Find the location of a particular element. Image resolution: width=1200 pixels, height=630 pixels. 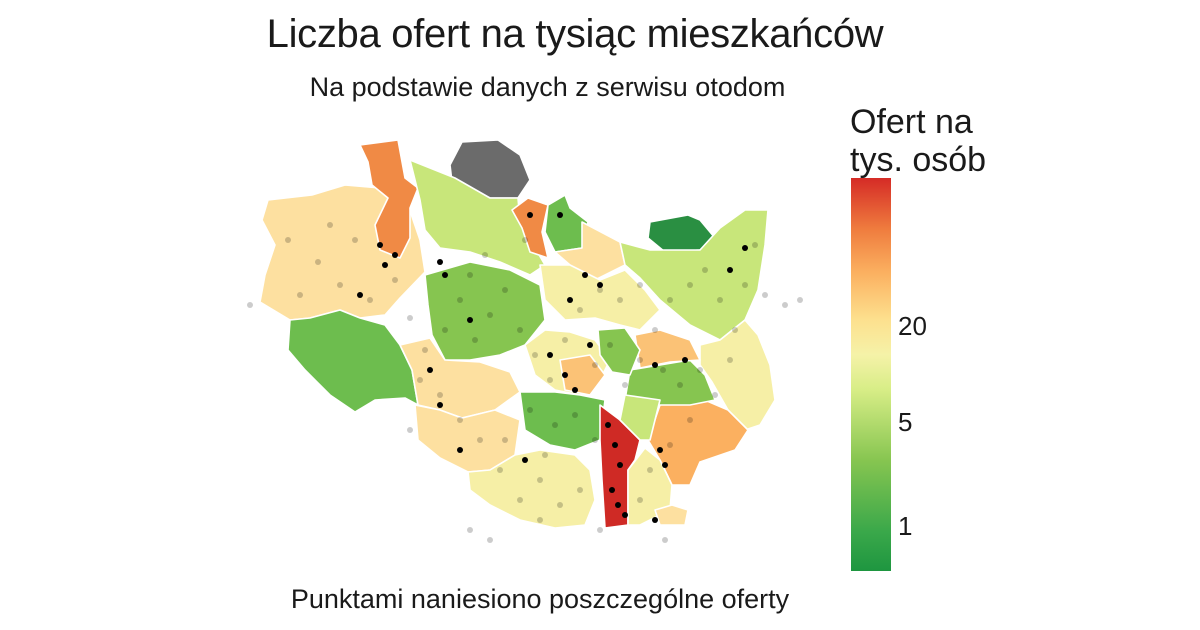

legend-tick-1: 1 is located at coordinates (905, 526).